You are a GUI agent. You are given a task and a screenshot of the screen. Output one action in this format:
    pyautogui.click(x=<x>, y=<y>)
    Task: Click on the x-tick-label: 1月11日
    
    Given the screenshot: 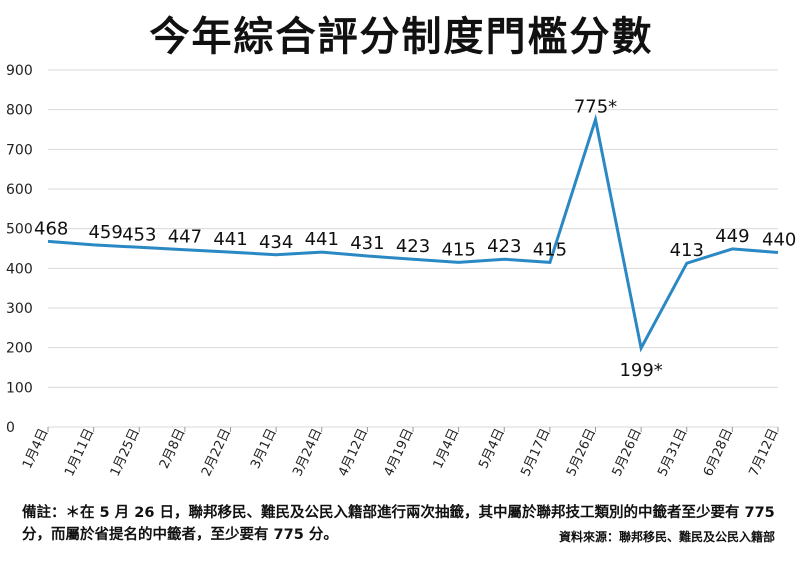 What is the action you would take?
    pyautogui.click(x=79, y=452)
    